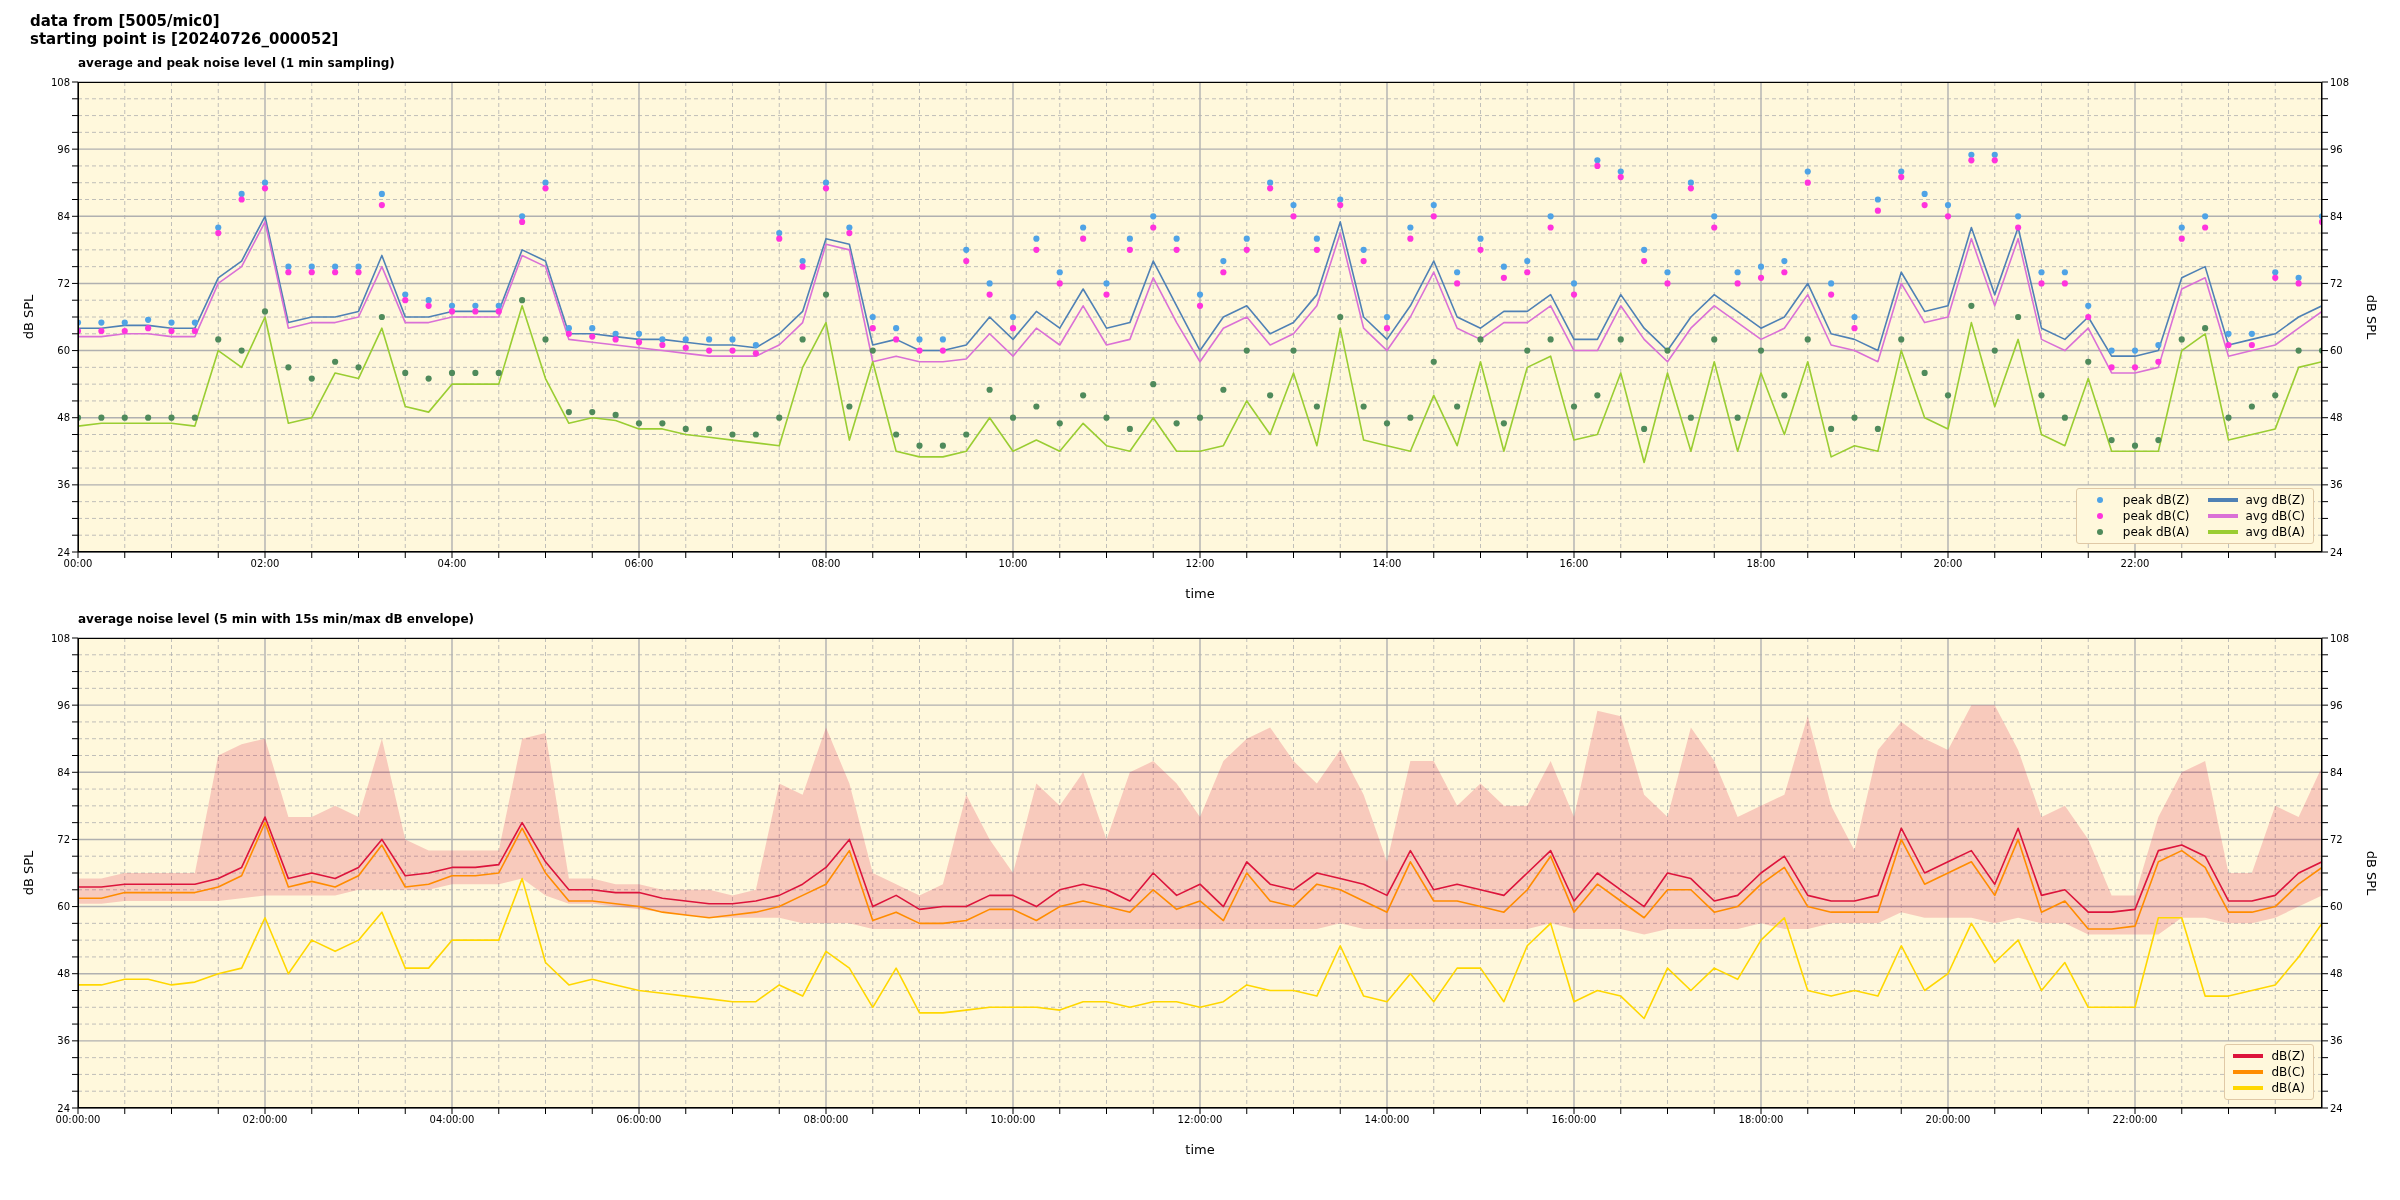  Describe the element at coordinates (1013, 564) in the screenshot. I see `x-tick-label: 10:00` at that location.